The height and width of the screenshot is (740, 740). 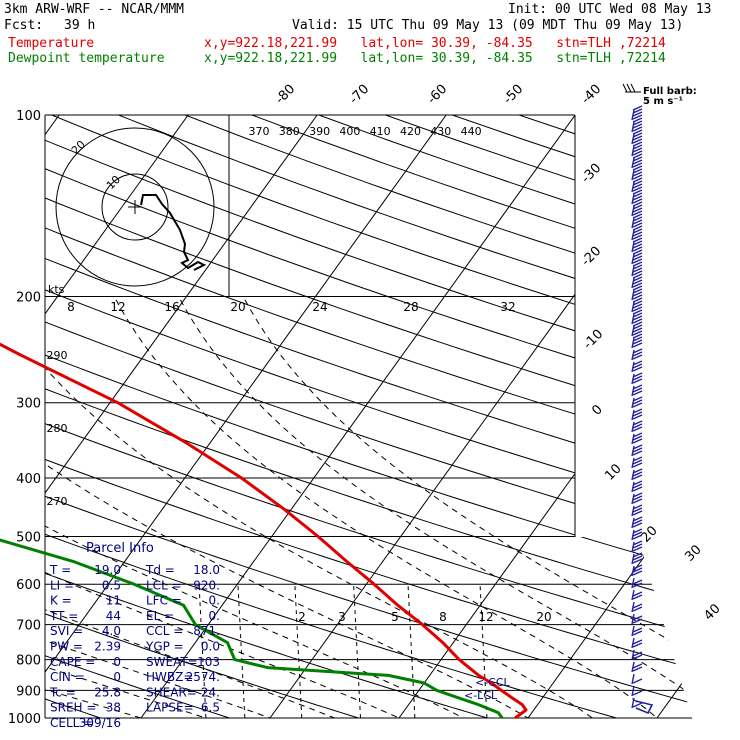 I want to click on hodograph-speed-label: 24, so click(x=319, y=307).